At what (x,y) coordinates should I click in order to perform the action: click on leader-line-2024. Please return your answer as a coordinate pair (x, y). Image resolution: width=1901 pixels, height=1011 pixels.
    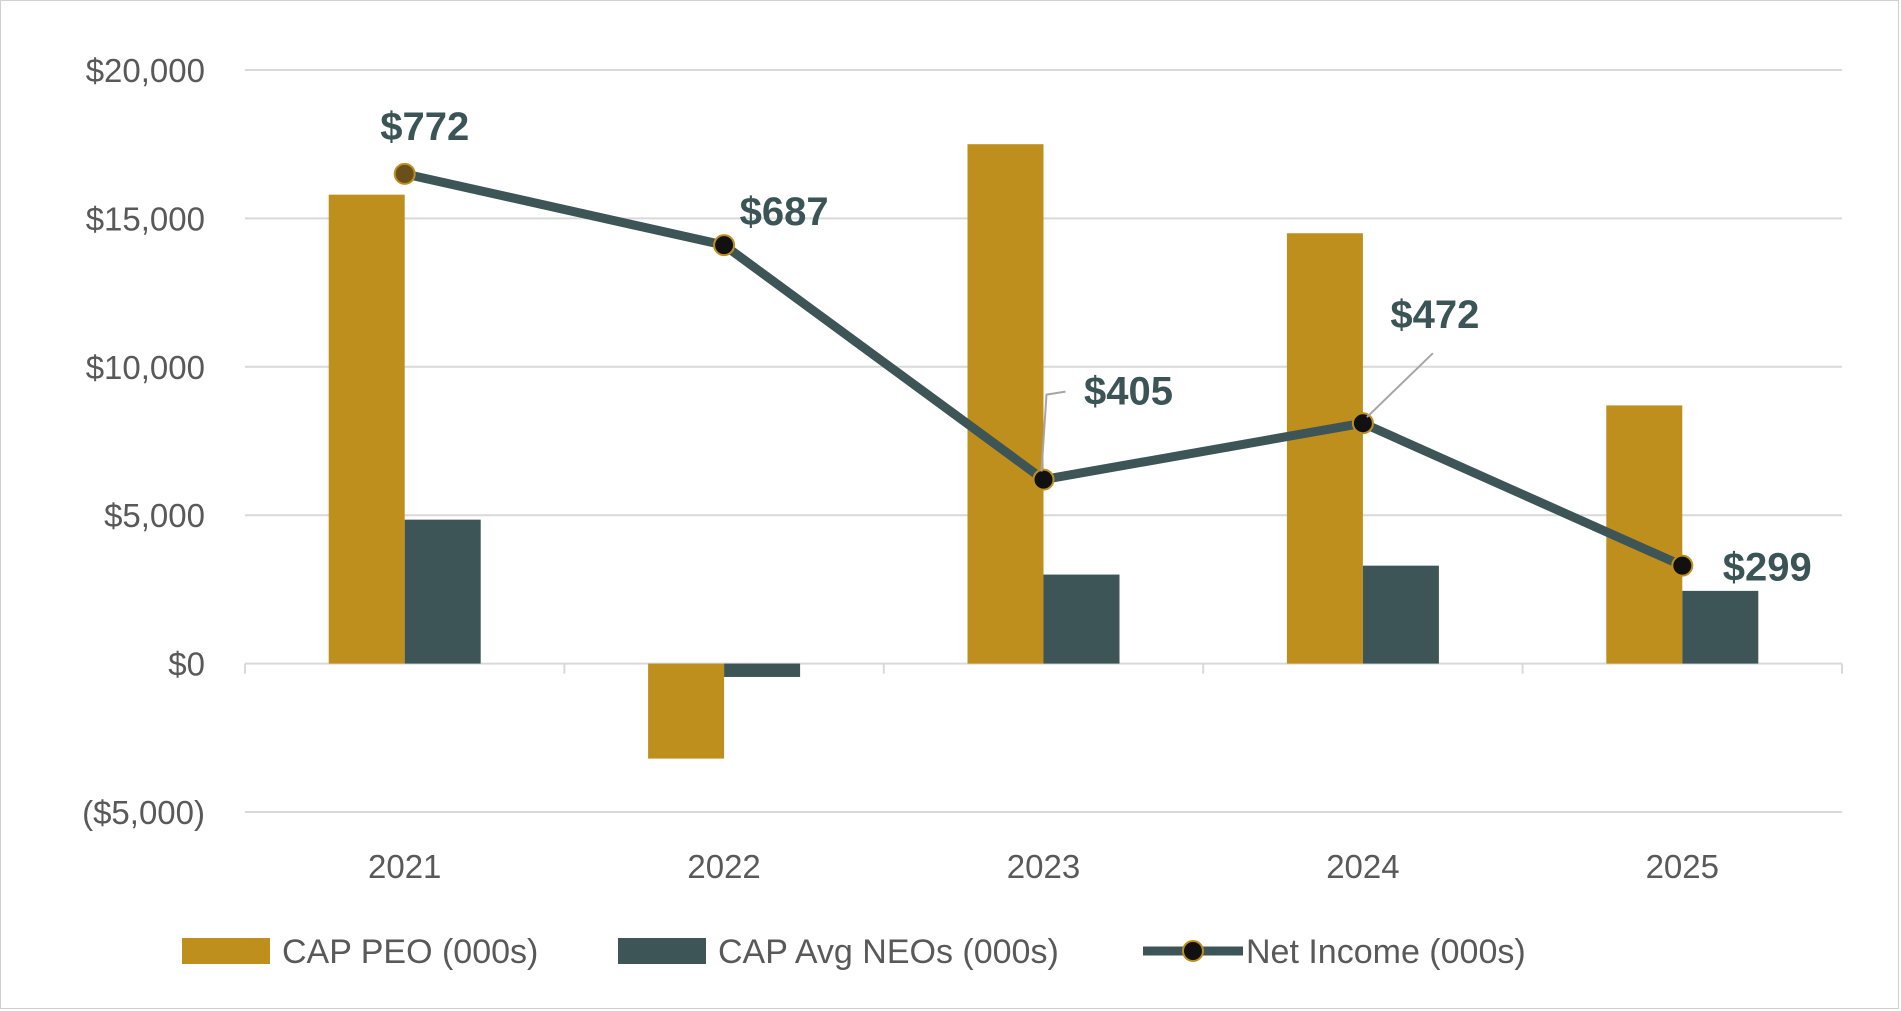
    Looking at the image, I should click on (1400, 385).